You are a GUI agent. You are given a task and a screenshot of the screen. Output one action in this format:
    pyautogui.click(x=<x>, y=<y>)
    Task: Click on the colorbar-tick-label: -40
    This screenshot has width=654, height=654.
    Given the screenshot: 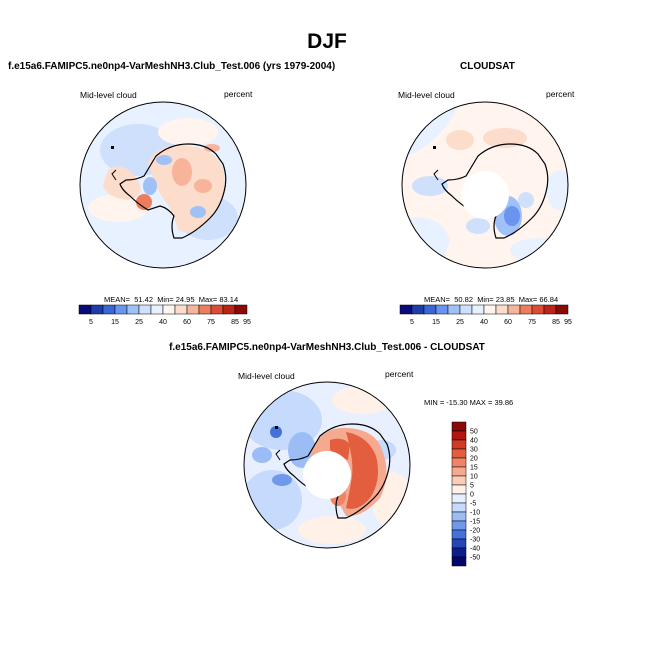 What is the action you would take?
    pyautogui.click(x=475, y=549)
    